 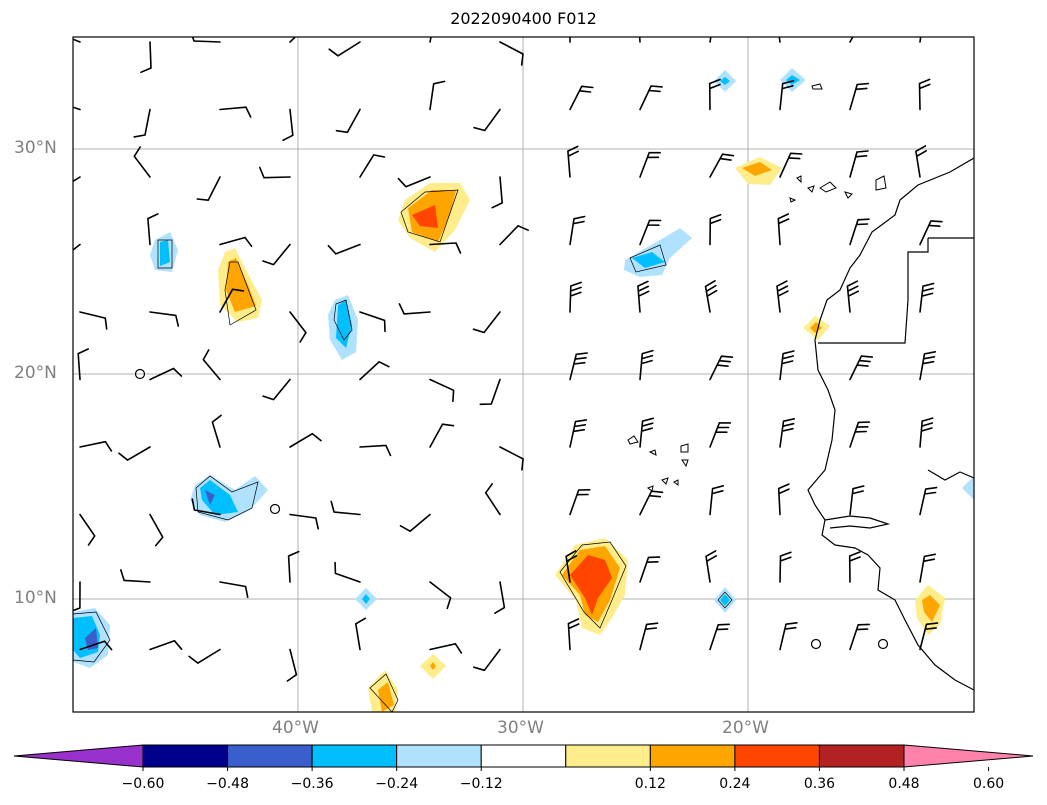 What do you see at coordinates (143, 784) in the screenshot?
I see `colorbar-tick-label: −0.60` at bounding box center [143, 784].